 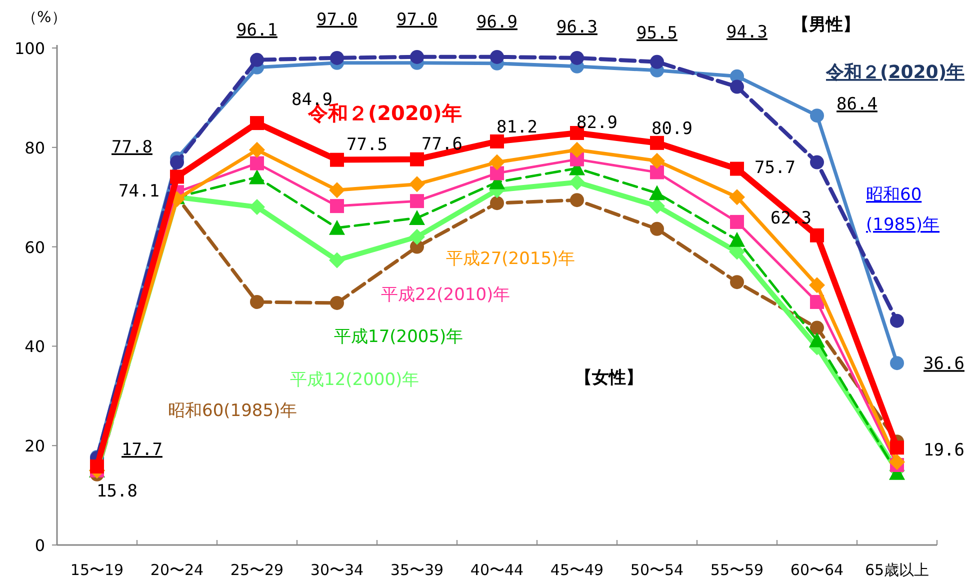 What do you see at coordinates (511, 259) in the screenshot?
I see `text: 平成27(2015)年` at bounding box center [511, 259].